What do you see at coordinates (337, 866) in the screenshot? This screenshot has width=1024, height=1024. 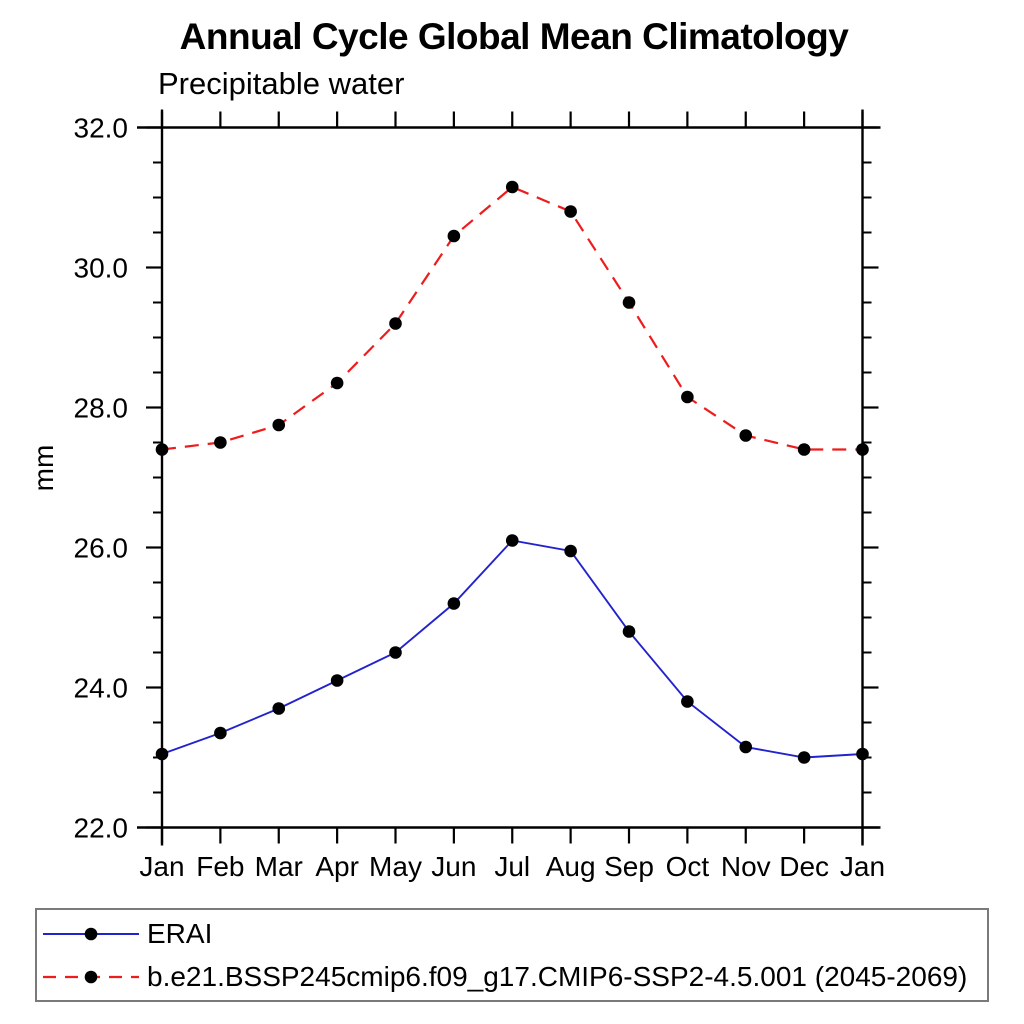 I see `x-tick-label: Apr` at bounding box center [337, 866].